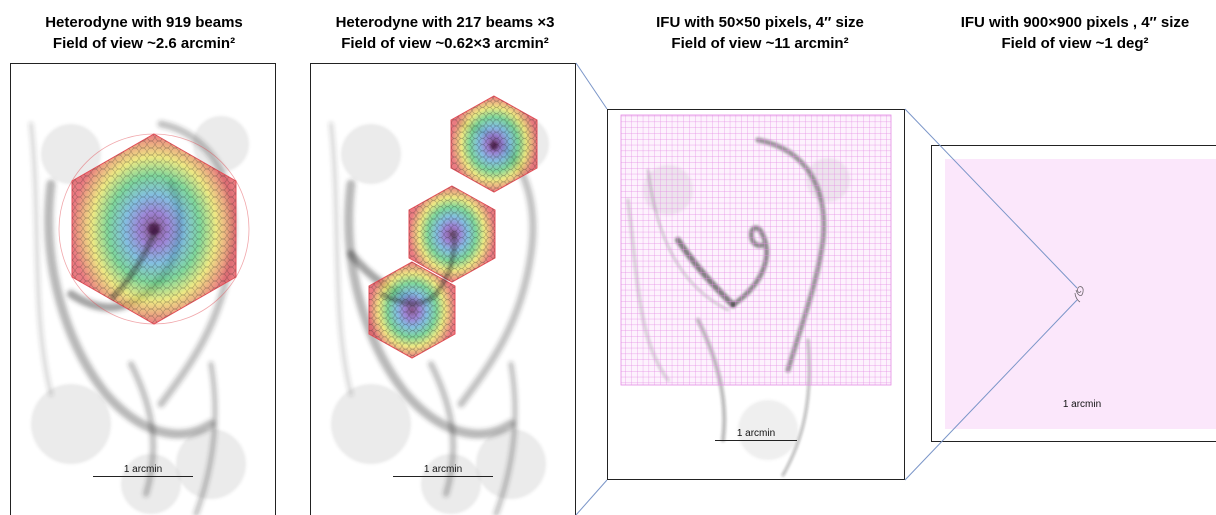 The width and height of the screenshot is (1216, 515). I want to click on panel-2-scale-label: 1 arcmin, so click(443, 469).